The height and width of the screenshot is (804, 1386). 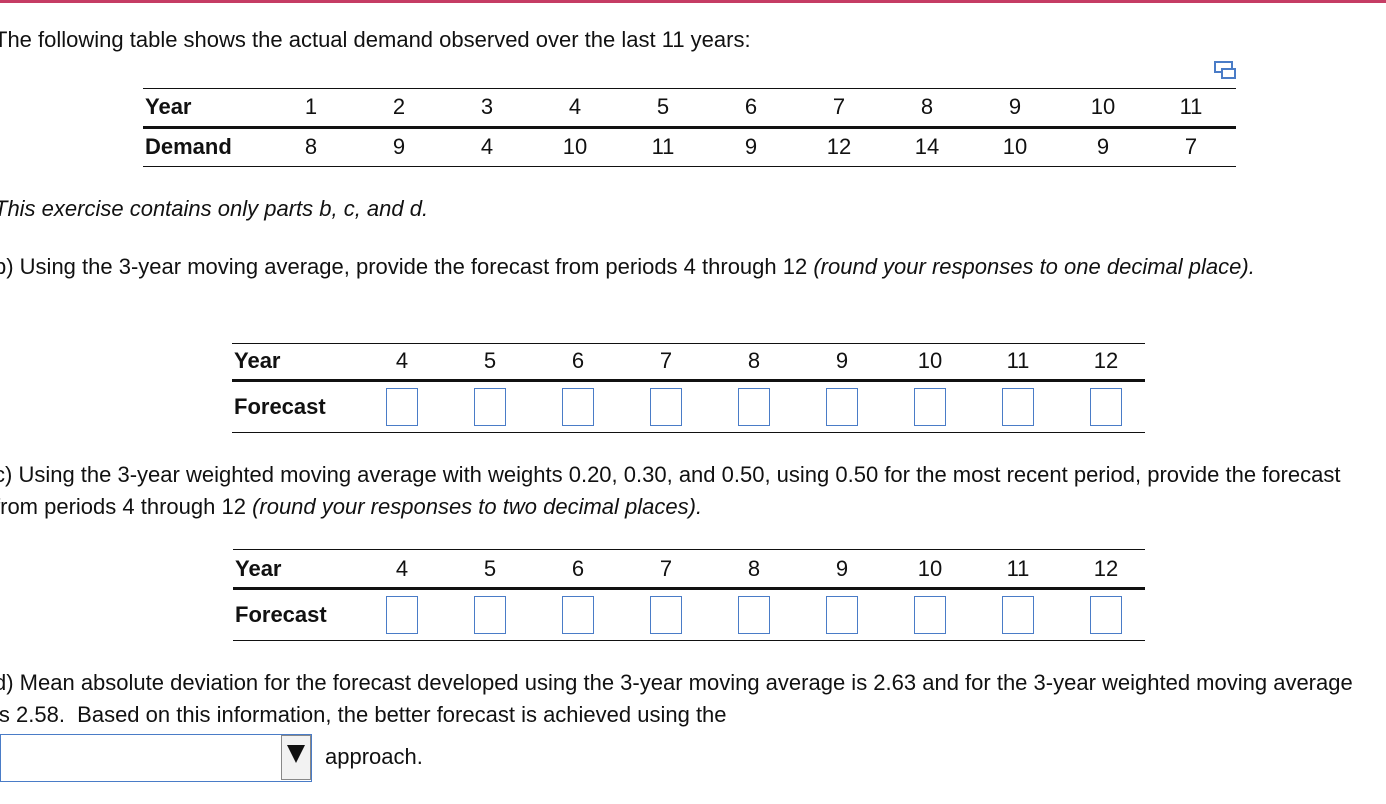 I want to click on year-cell: 1, so click(x=311, y=106).